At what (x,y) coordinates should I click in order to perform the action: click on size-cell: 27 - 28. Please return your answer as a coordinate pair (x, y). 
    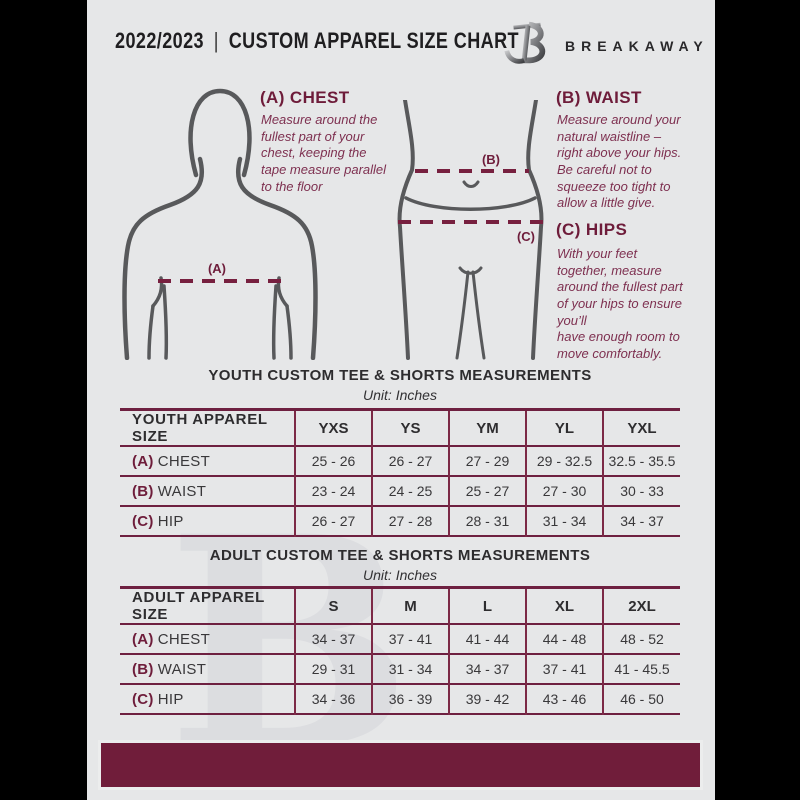
    Looking at the image, I should click on (410, 521).